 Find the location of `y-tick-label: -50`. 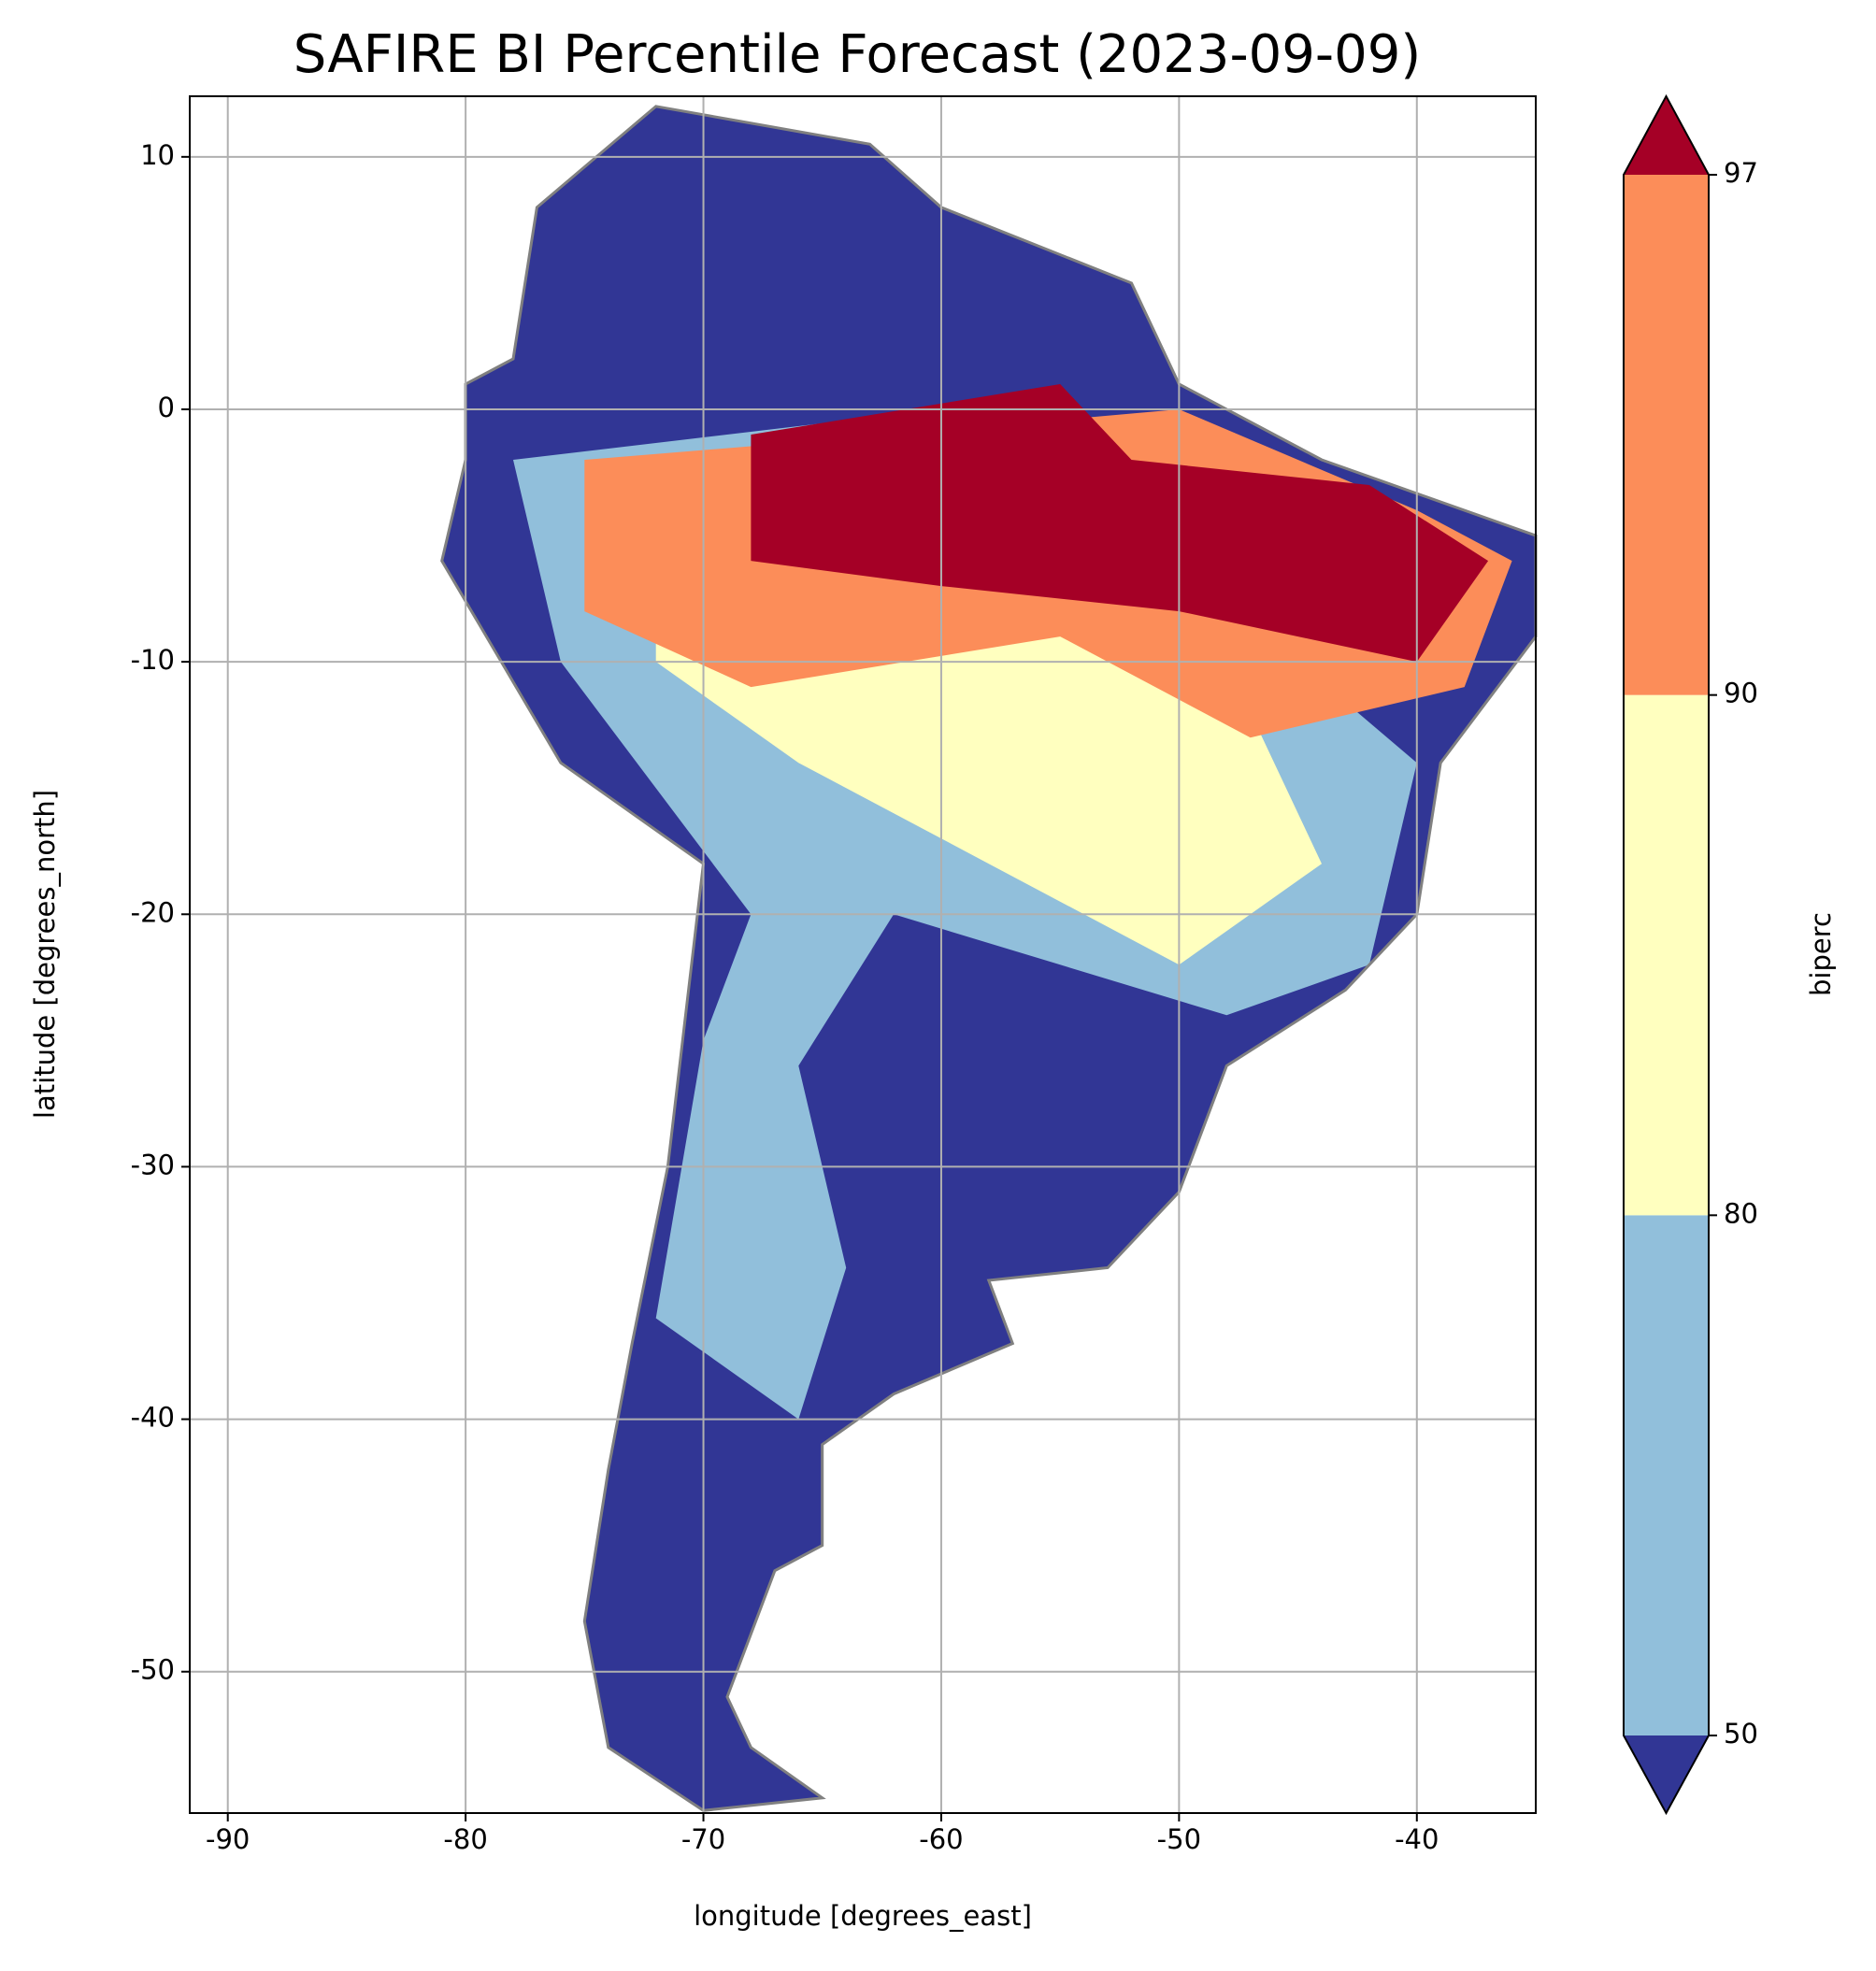

y-tick-label: -50 is located at coordinates (153, 1670).